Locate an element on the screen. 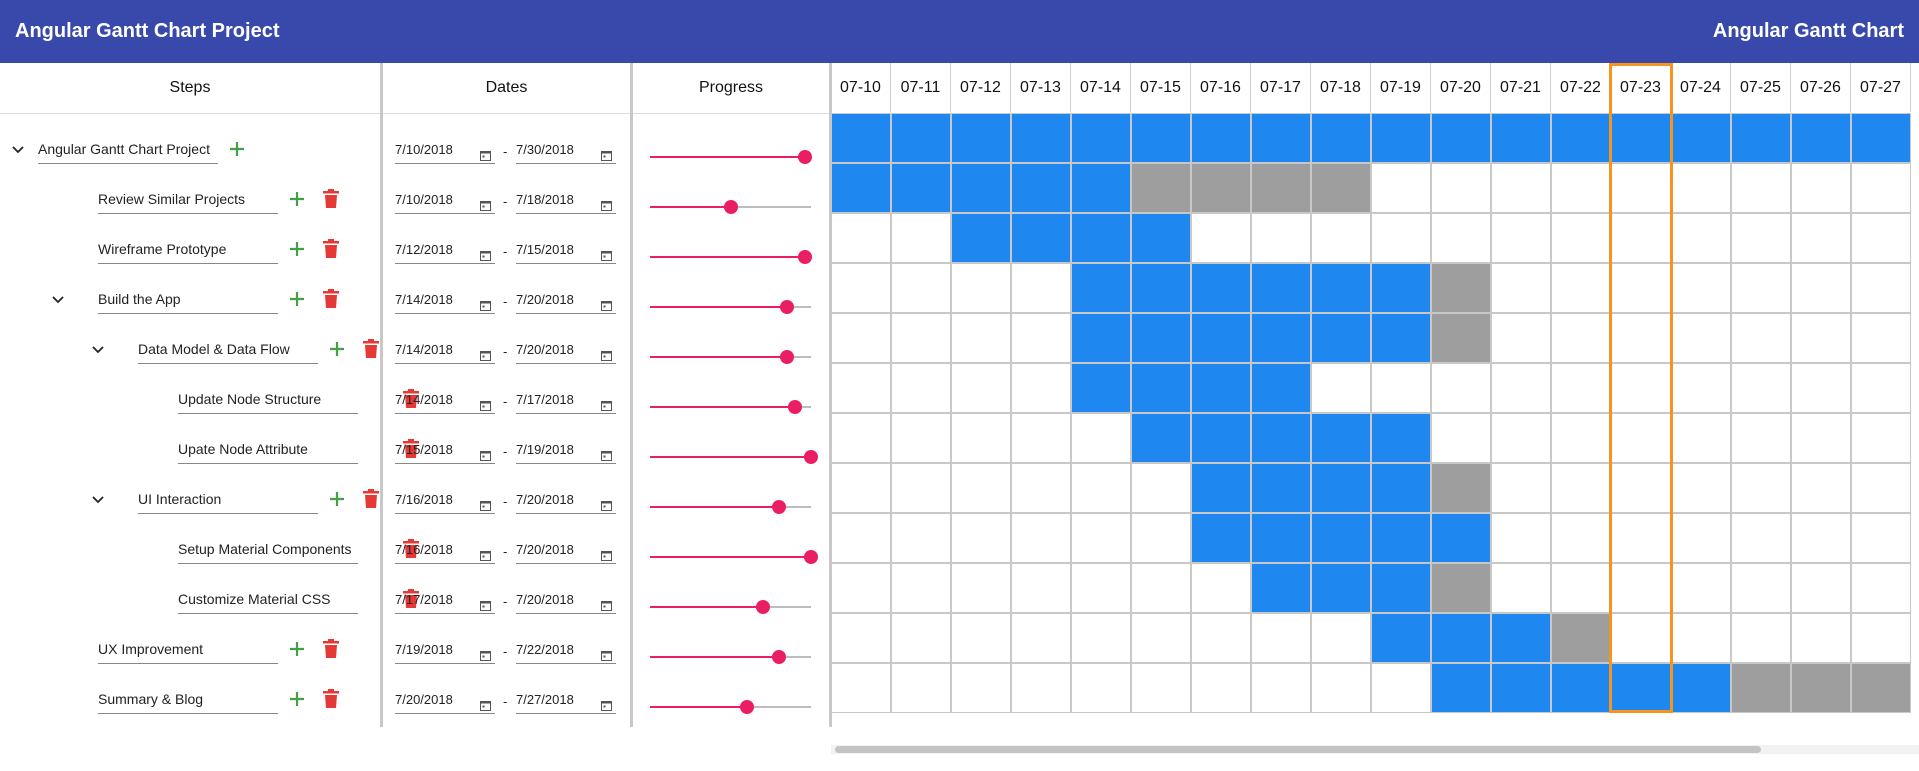  start-date-field: 7/14/2018 is located at coordinates (445, 350).